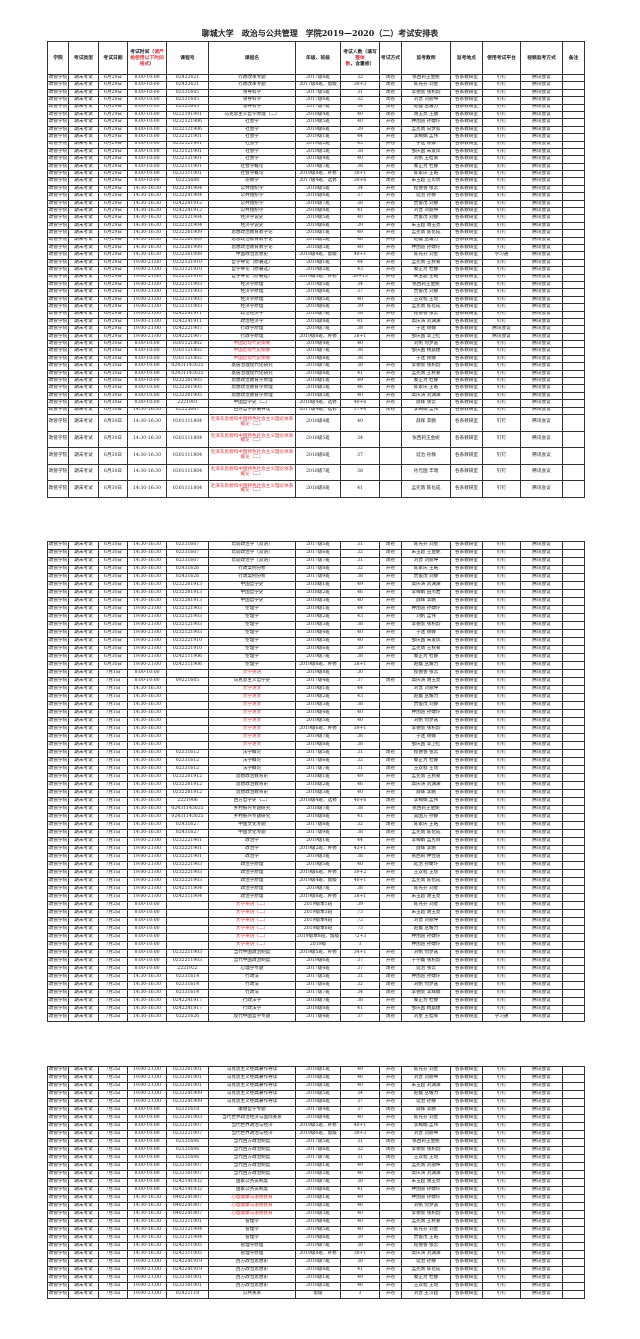 This screenshot has height=1339, width=640. I want to click on cell-exam-mode, so click(390, 439).